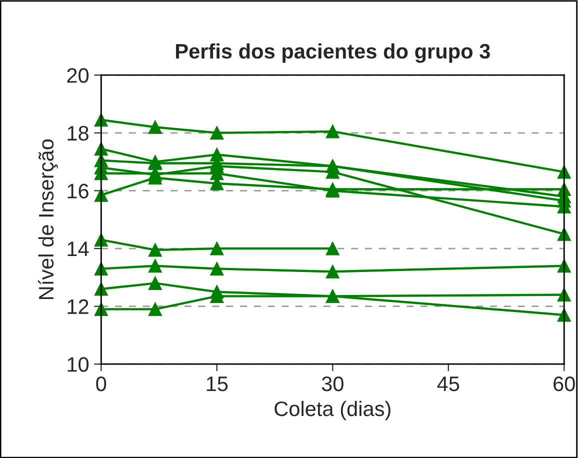 The image size is (578, 458). Describe the element at coordinates (217, 384) in the screenshot. I see `x-tick-label: 15` at that location.